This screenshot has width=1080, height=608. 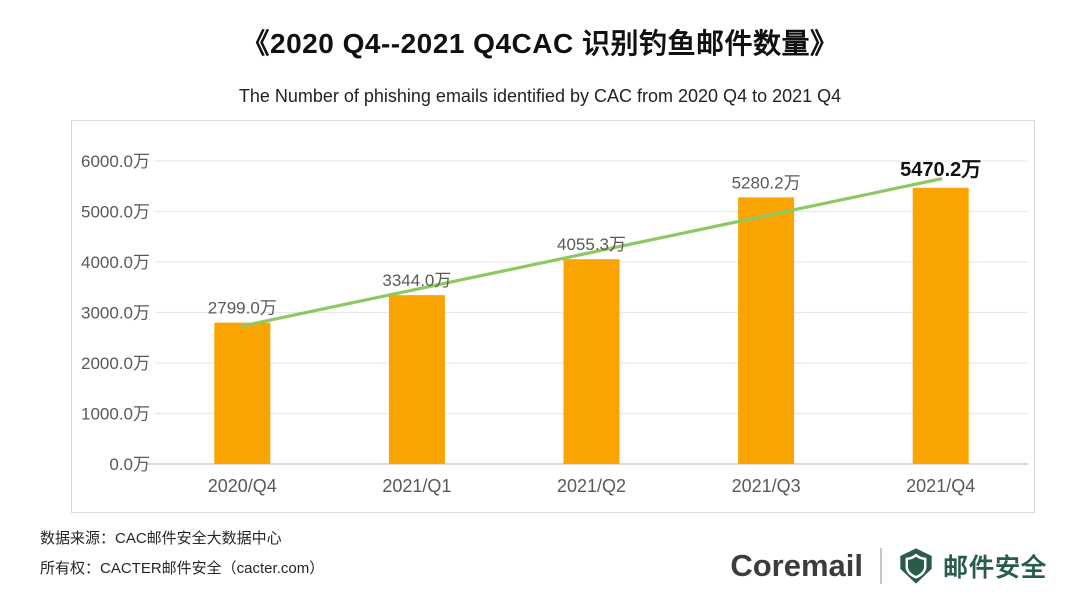 What do you see at coordinates (416, 486) in the screenshot?
I see `x-axis-label: 2021/Q1` at bounding box center [416, 486].